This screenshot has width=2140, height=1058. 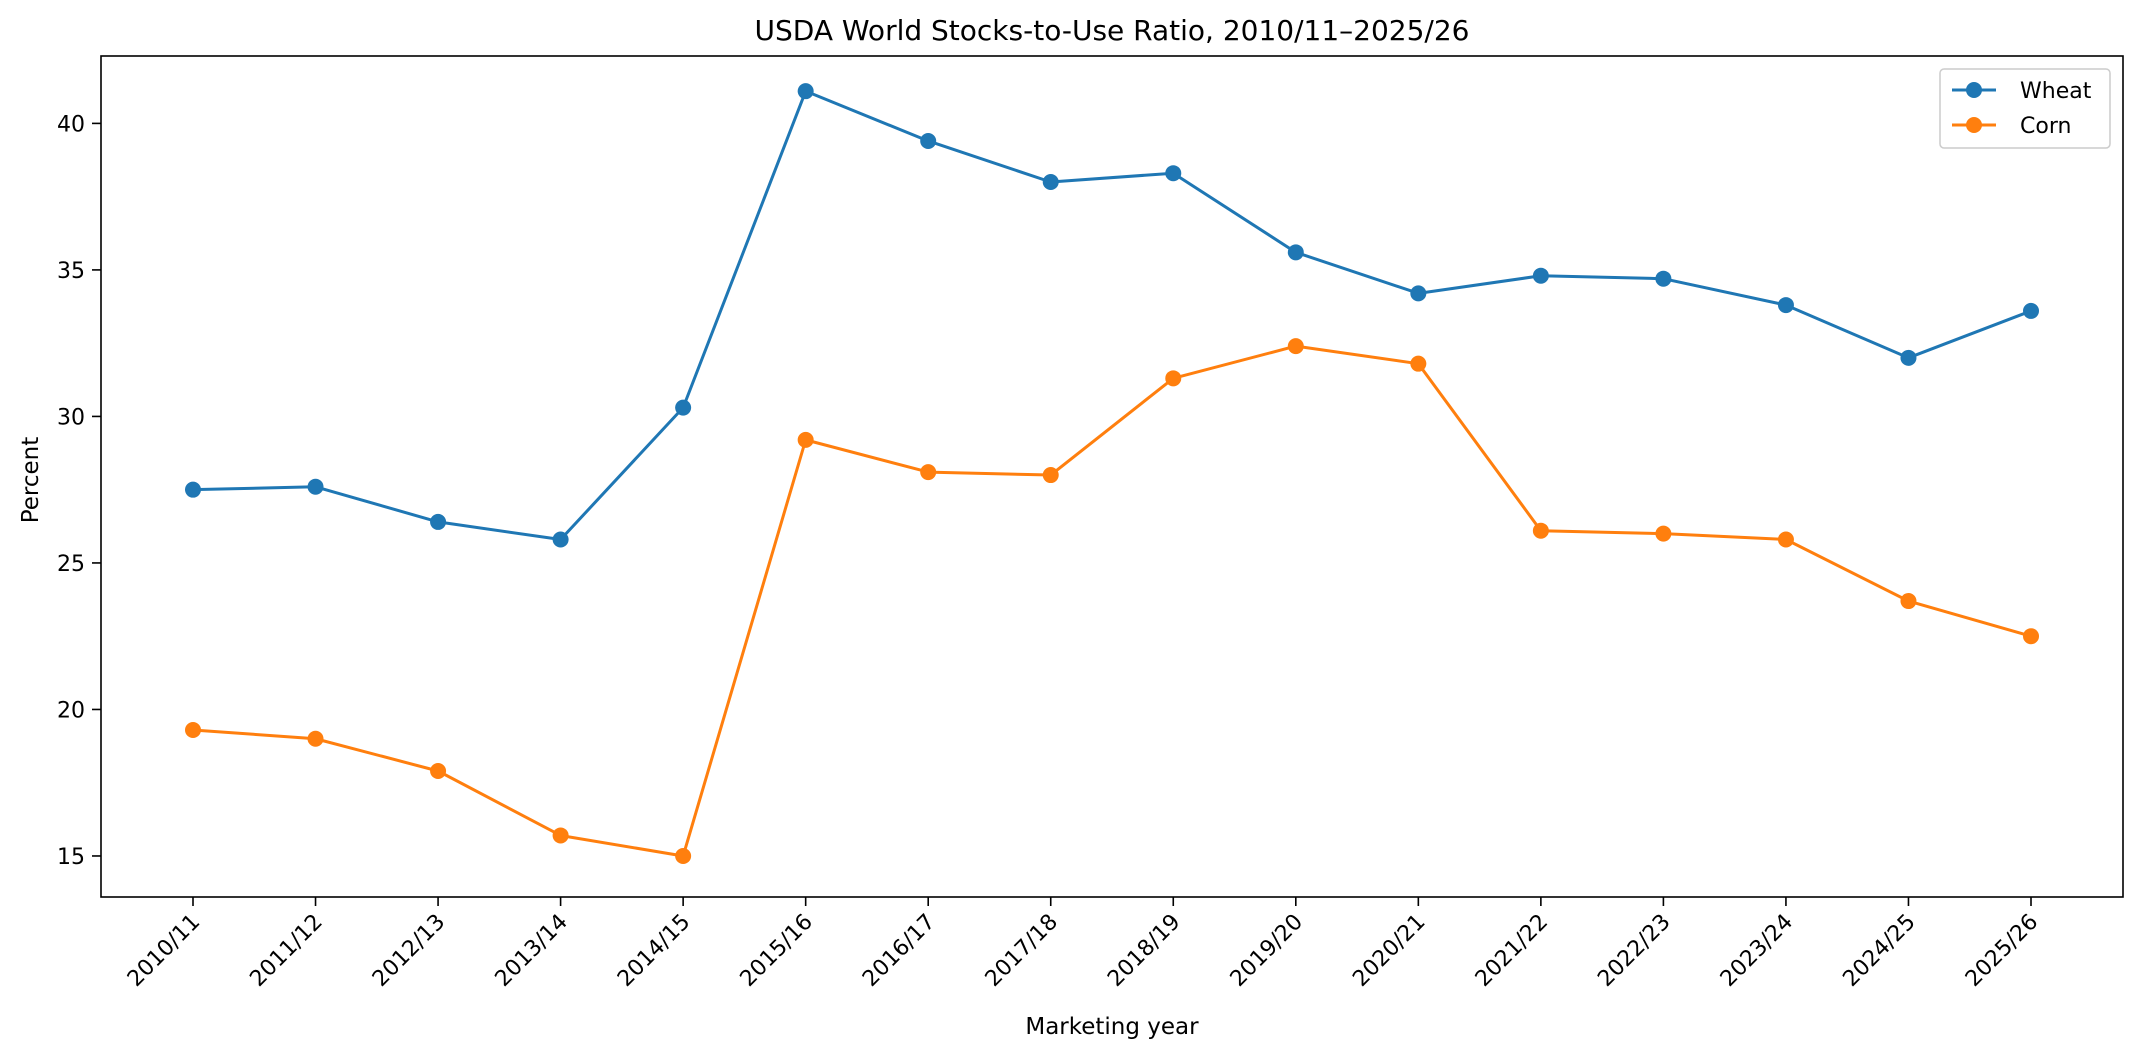 I want to click on y-tick-label: 40, so click(x=71, y=124).